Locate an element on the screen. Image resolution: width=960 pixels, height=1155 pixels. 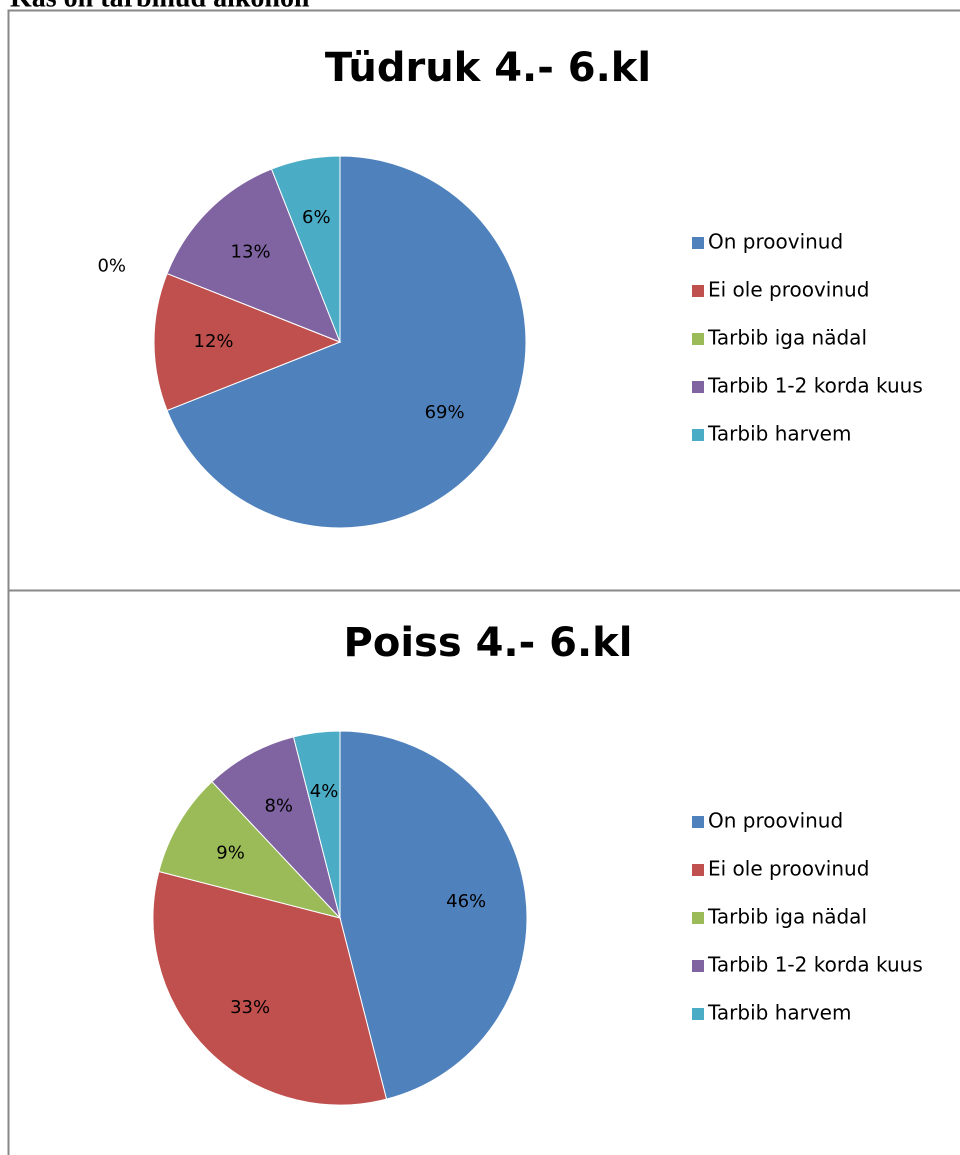
data-label: 46% is located at coordinates (466, 901).